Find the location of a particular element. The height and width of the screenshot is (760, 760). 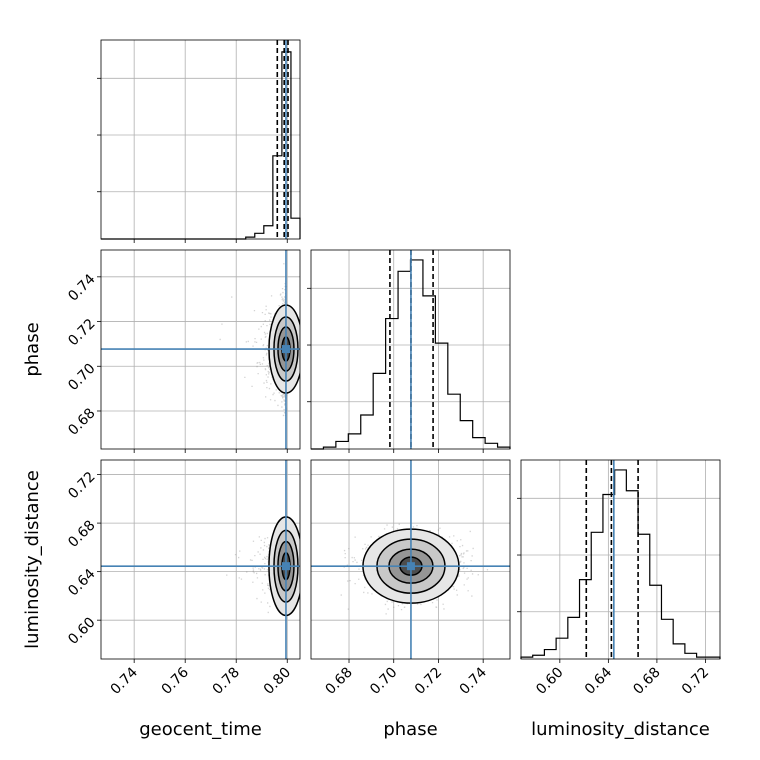

histogram-luminosity_distance is located at coordinates (620, 564).